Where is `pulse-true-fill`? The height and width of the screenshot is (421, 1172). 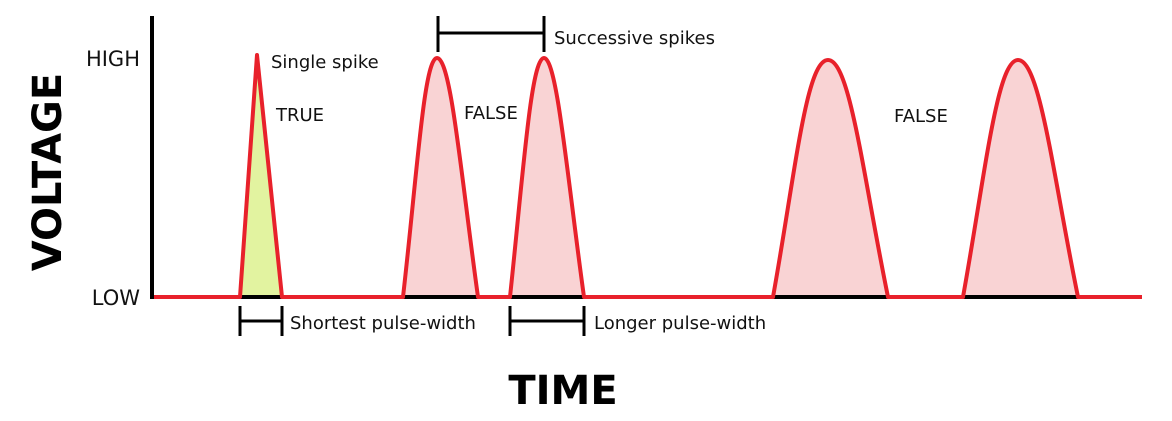
pulse-true-fill is located at coordinates (261, 176).